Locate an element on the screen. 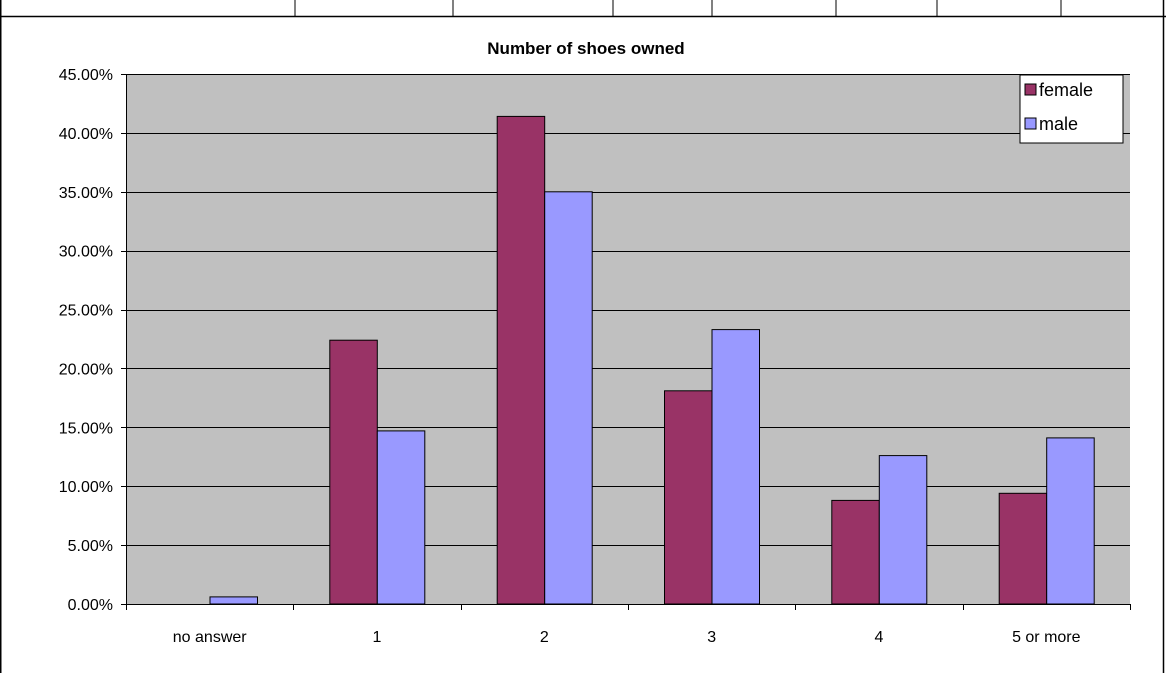 The height and width of the screenshot is (678, 1166). legend-box is located at coordinates (1071, 109).